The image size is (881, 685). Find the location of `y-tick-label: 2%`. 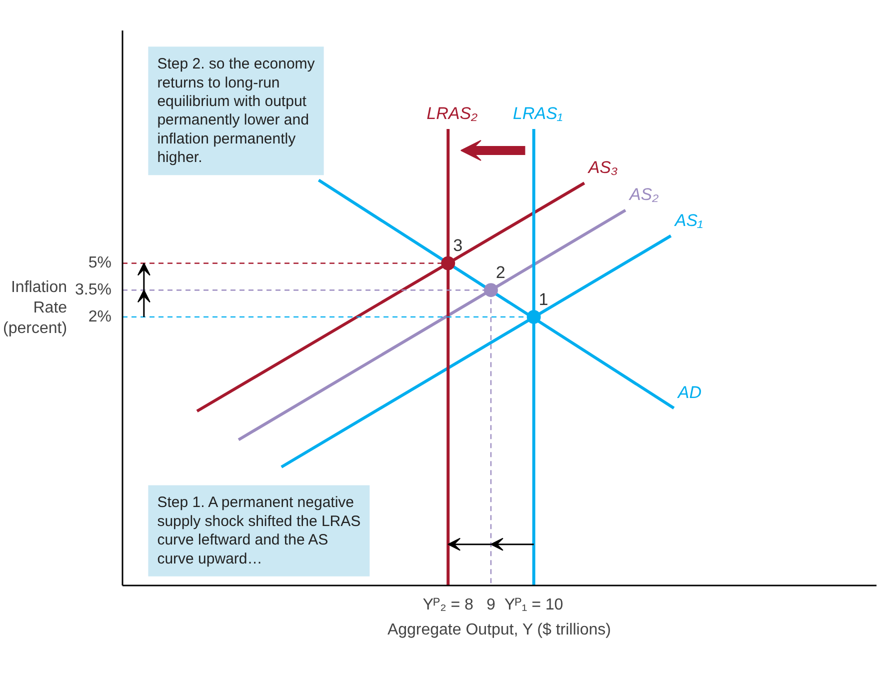

y-tick-label: 2% is located at coordinates (100, 317).